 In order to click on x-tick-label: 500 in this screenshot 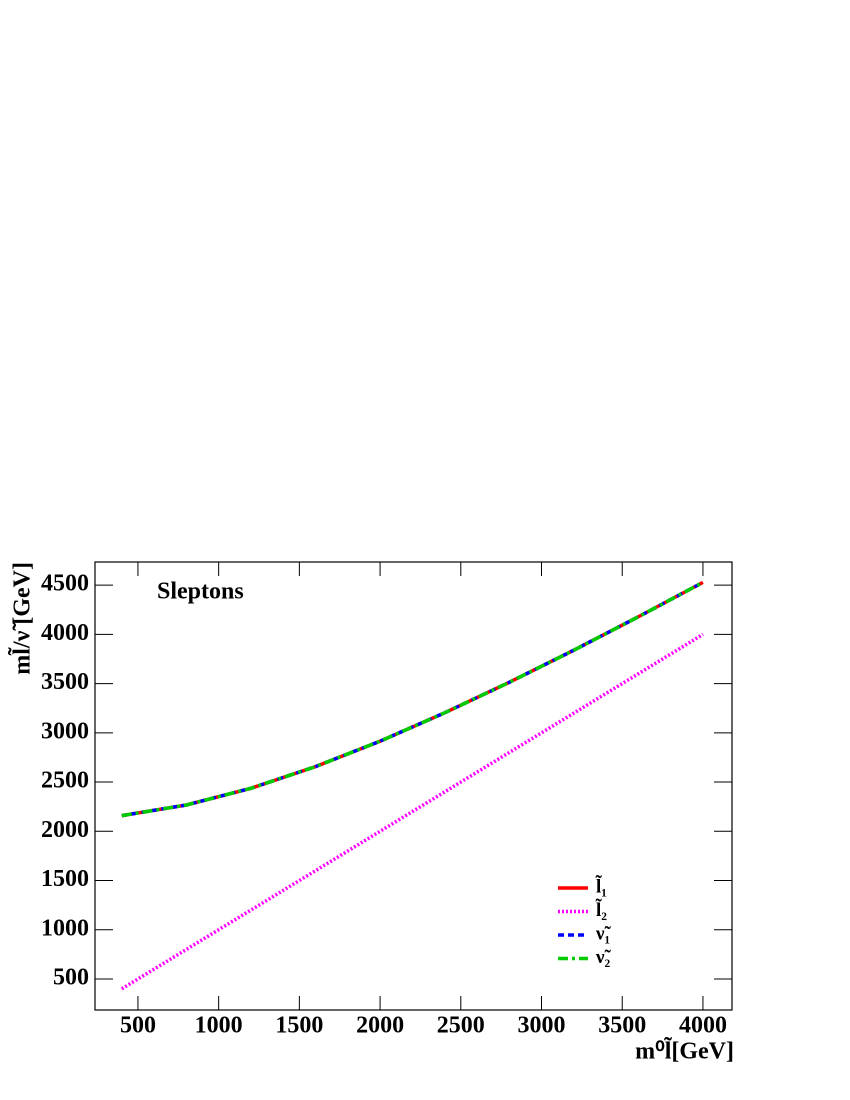, I will do `click(138, 1026)`.